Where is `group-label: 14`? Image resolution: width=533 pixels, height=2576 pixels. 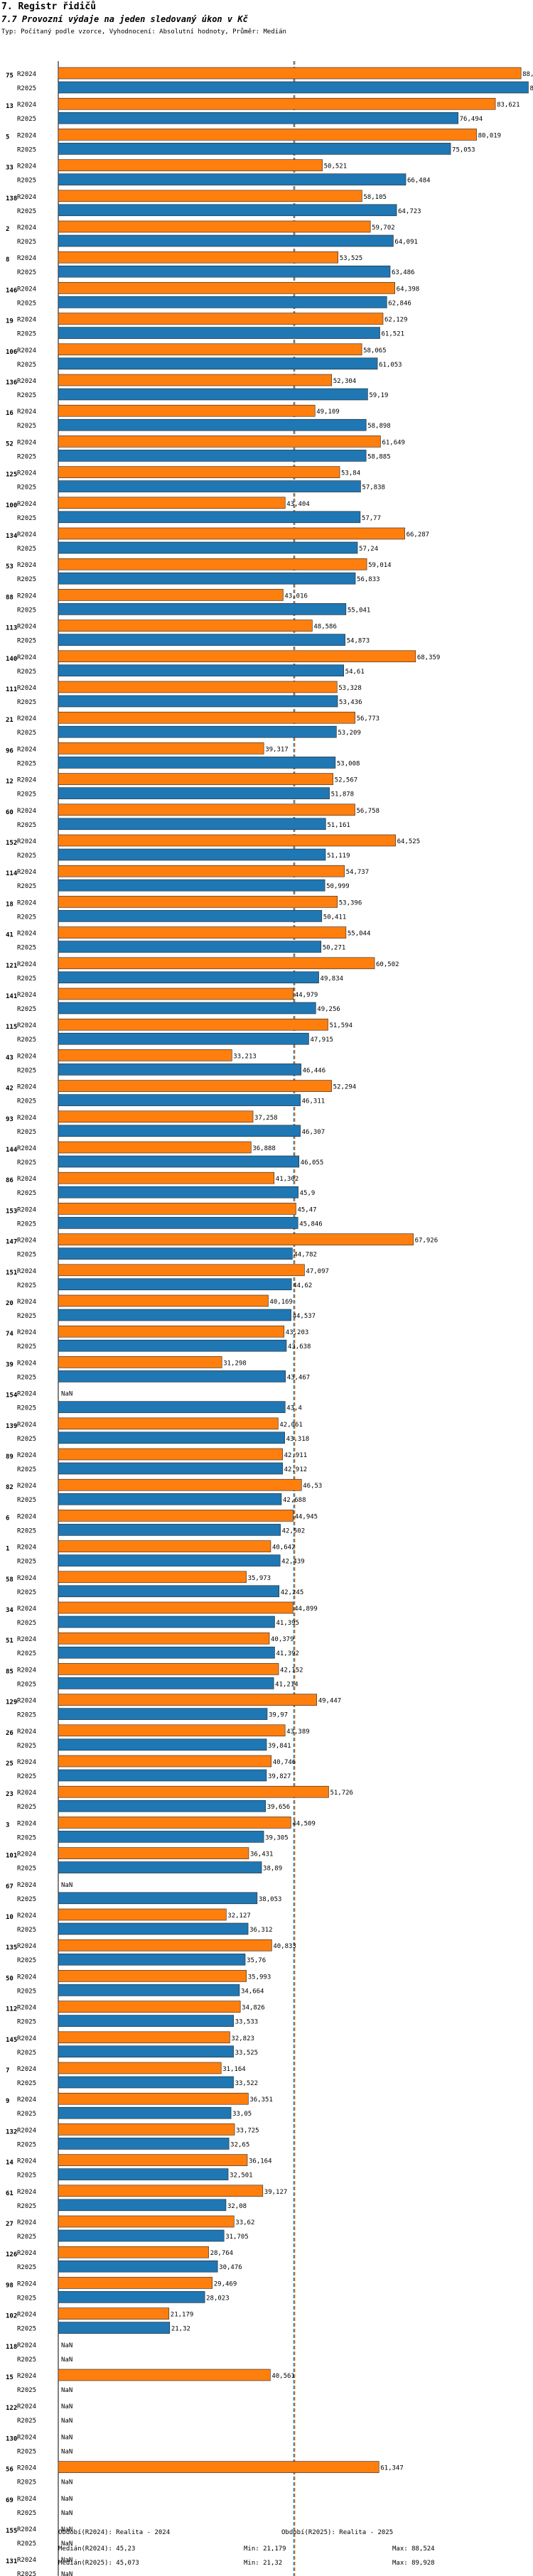 group-label: 14 is located at coordinates (10, 2163).